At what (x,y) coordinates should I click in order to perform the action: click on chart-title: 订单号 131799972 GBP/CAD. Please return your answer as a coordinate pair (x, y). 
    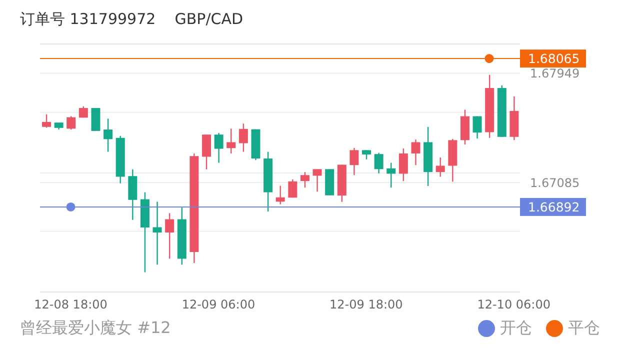
    Looking at the image, I should click on (132, 19).